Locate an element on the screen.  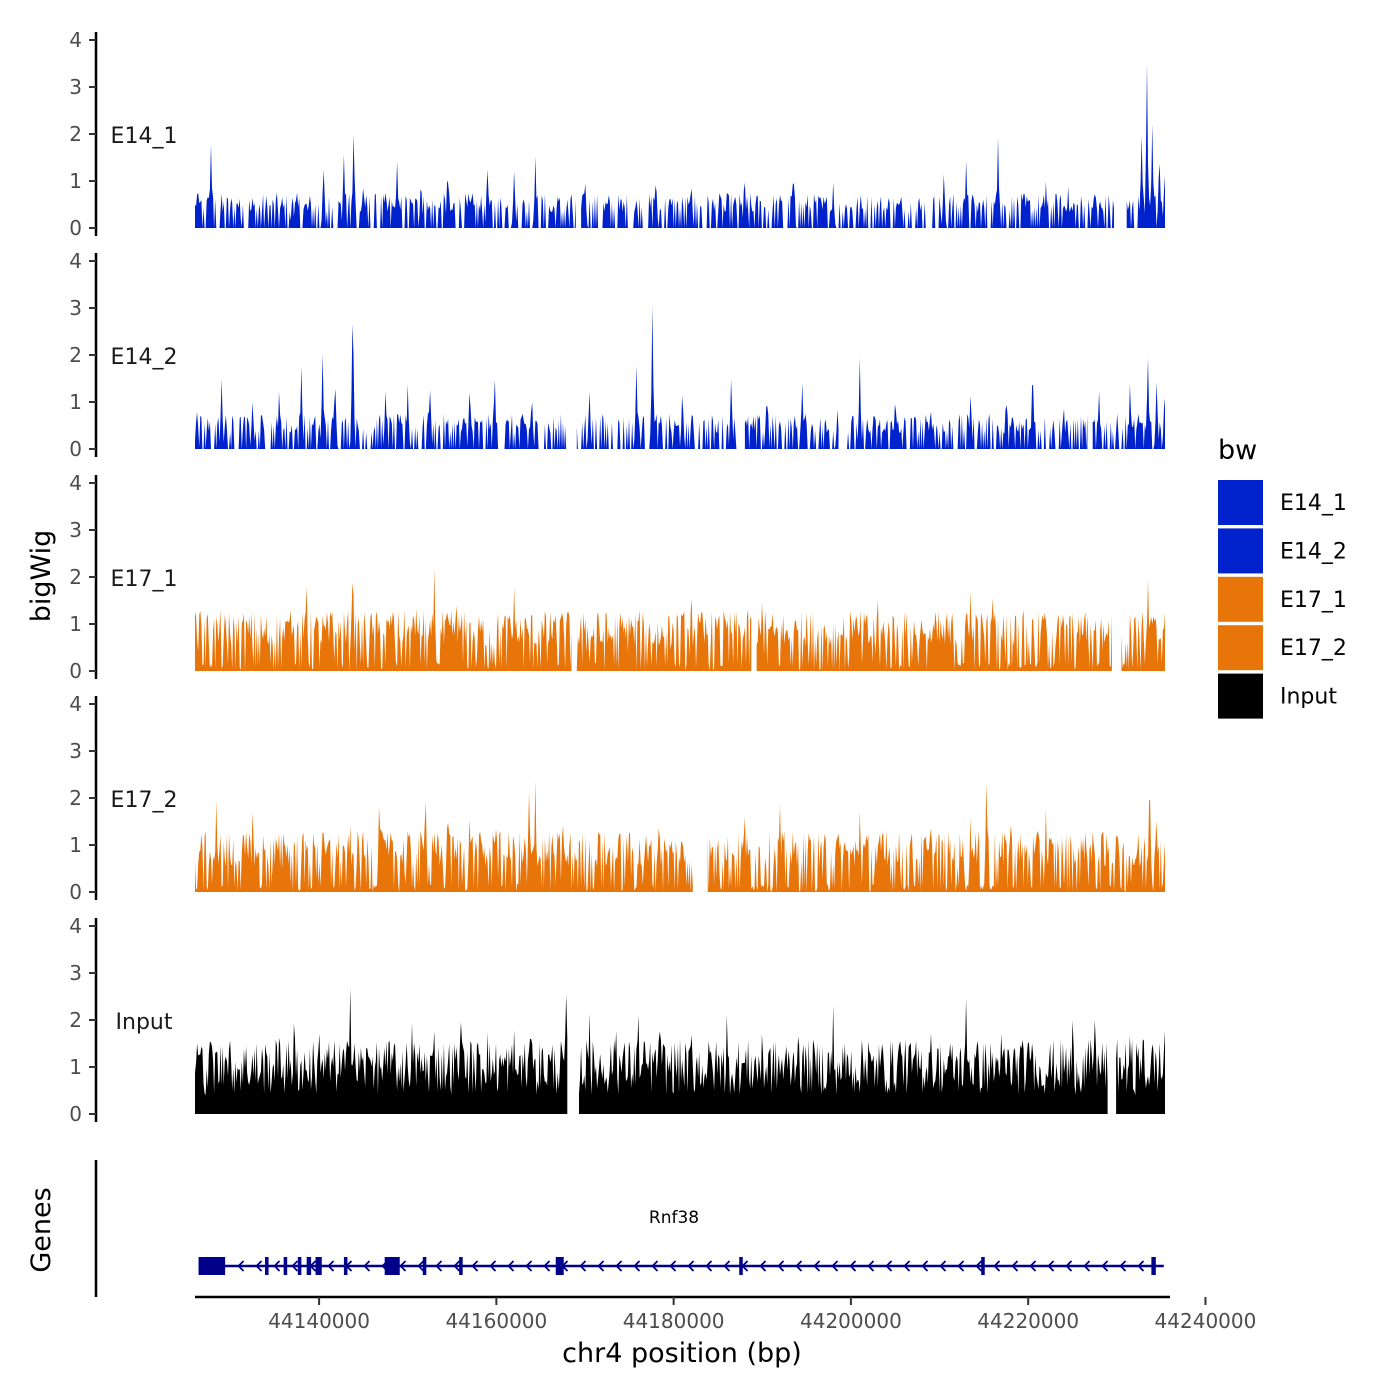
genes-panel: Genes Rnf38 is located at coordinates (595, 1228).